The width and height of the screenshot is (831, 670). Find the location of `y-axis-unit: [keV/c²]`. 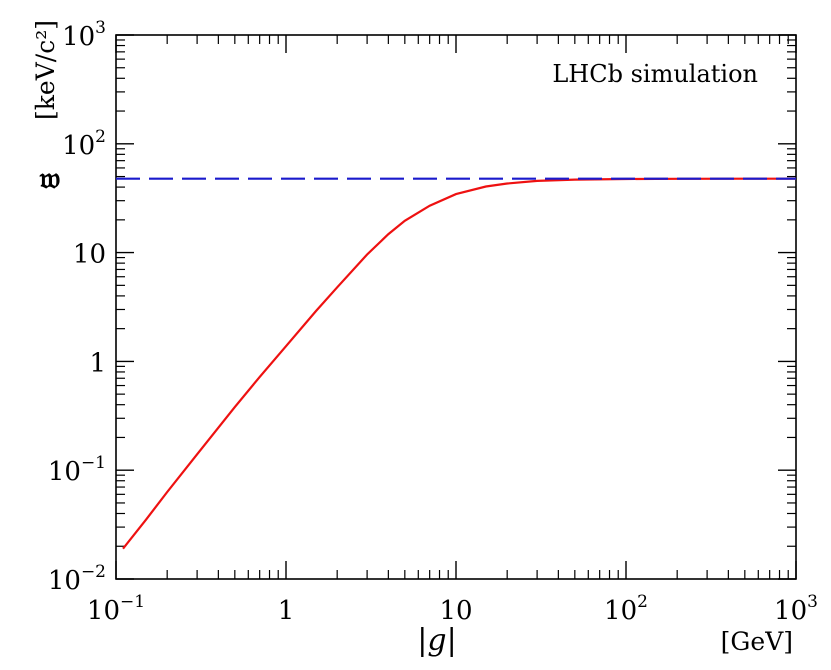

y-axis-unit: [keV/c²] is located at coordinates (45, 70).